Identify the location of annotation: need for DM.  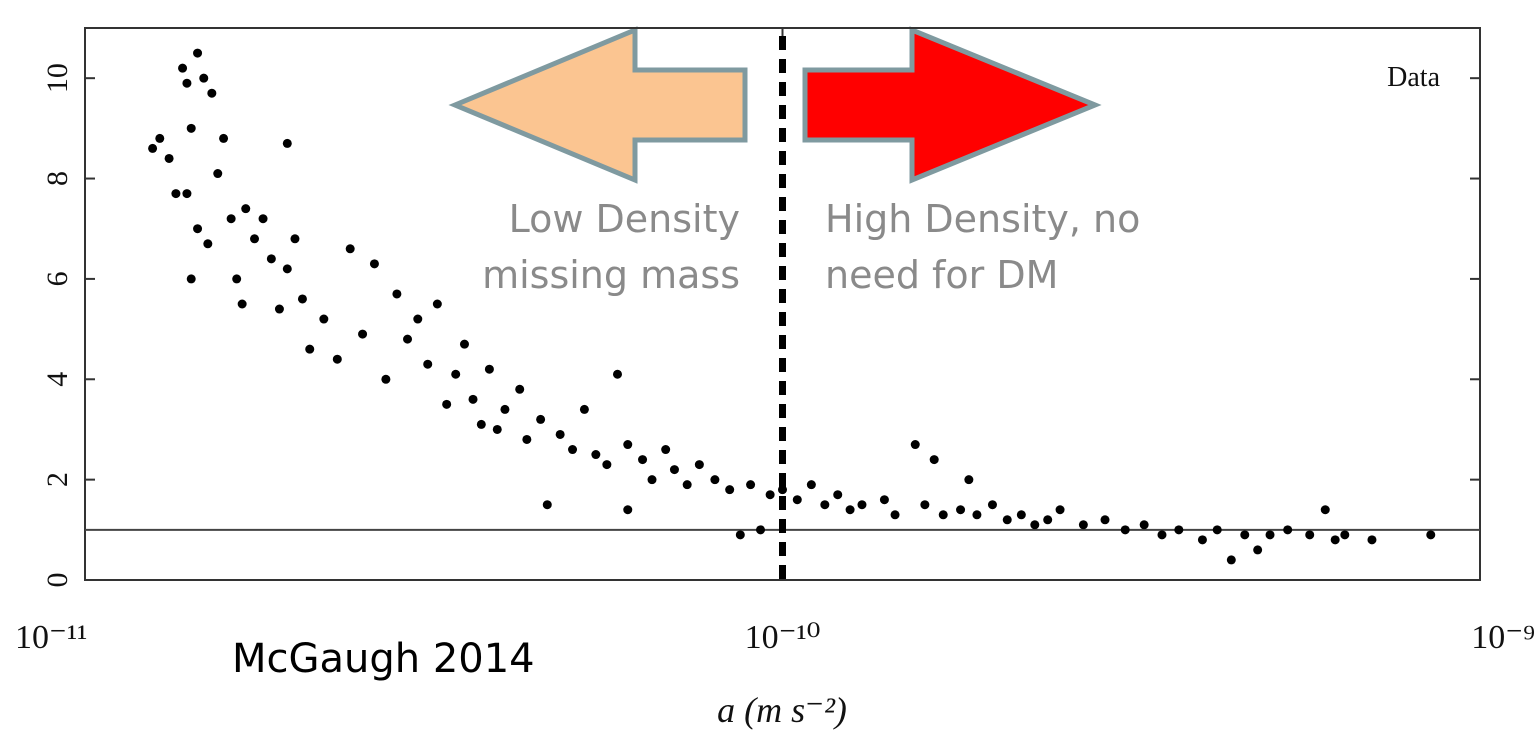
(941, 275).